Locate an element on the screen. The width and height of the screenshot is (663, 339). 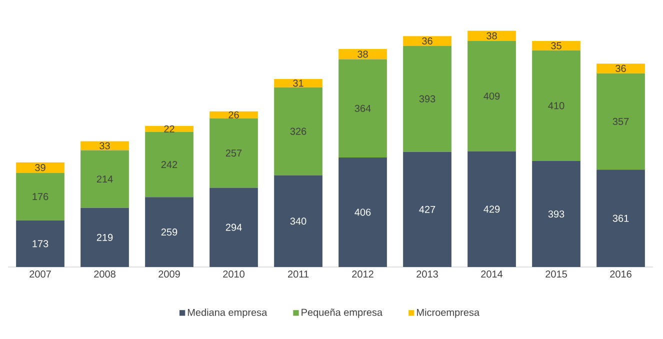
data-label: 429 is located at coordinates (492, 209).